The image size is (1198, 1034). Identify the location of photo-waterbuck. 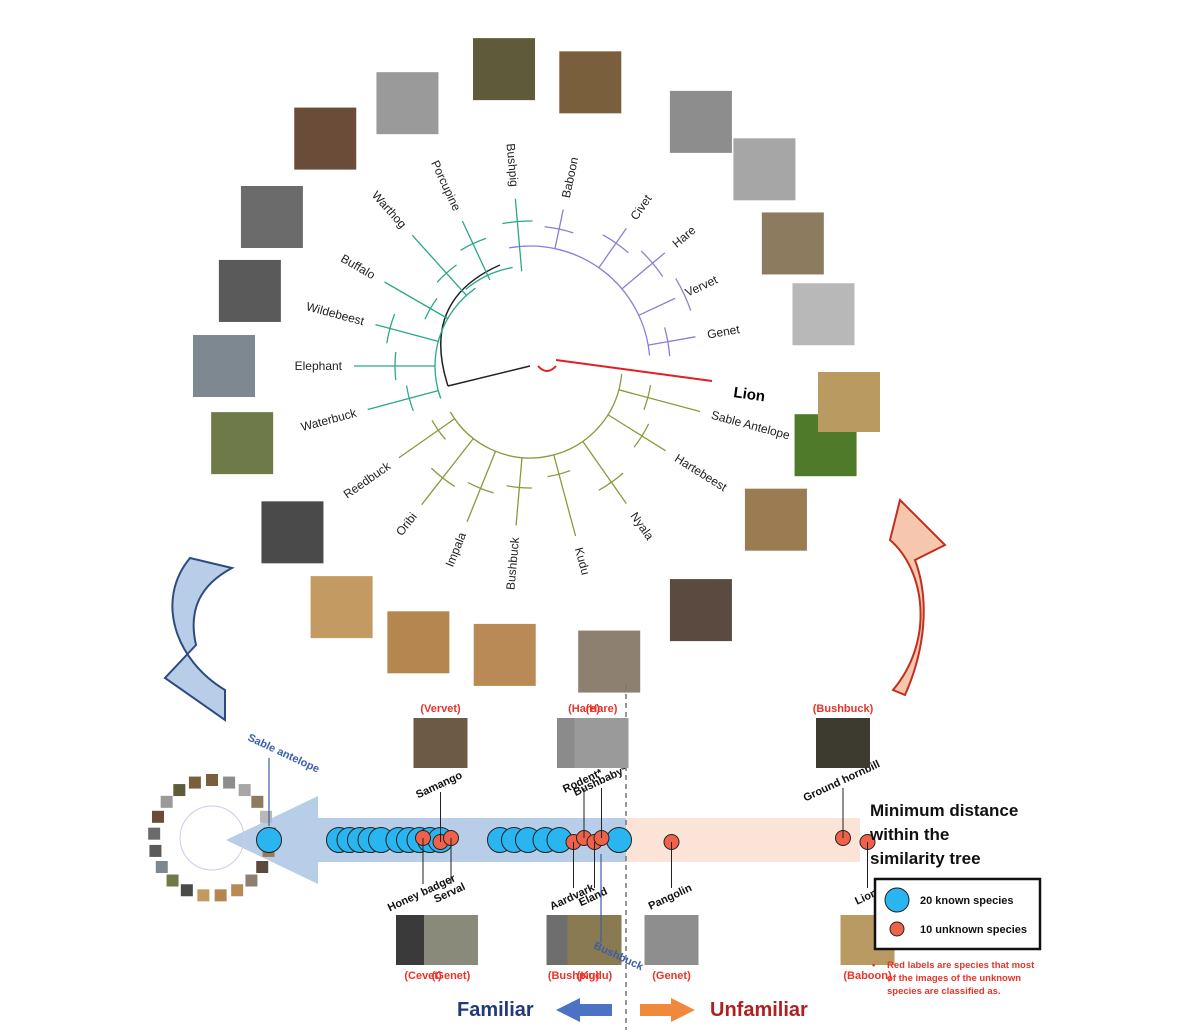
(242, 443).